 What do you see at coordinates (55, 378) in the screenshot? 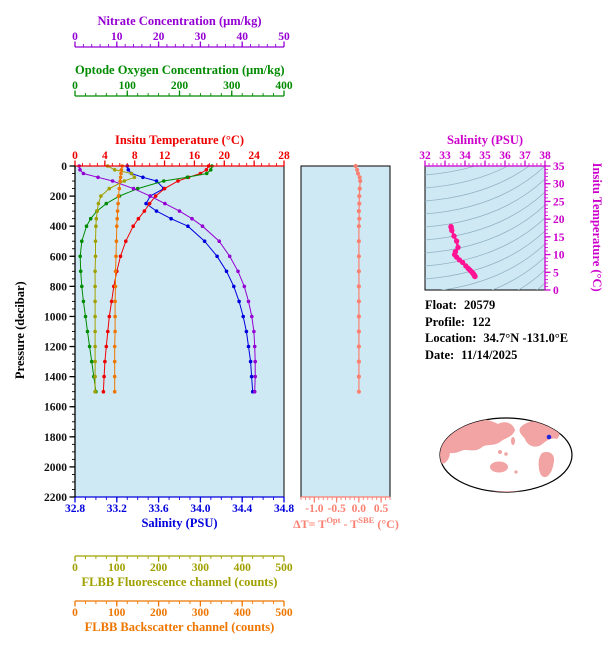
I see `svg-text: 1400` at bounding box center [55, 378].